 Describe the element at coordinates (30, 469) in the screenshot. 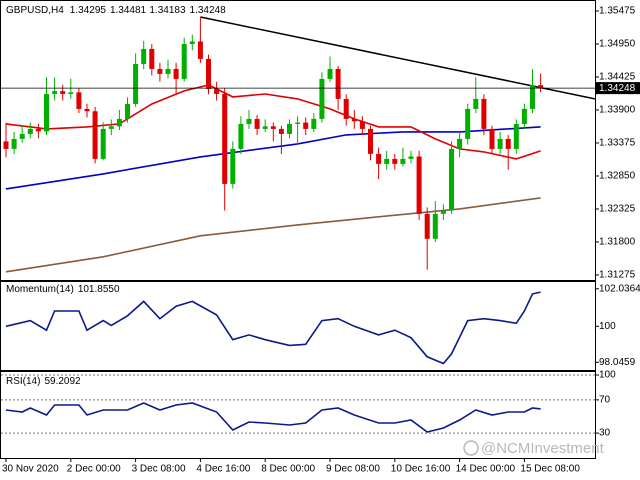

I see `x-tick-label: 30 Nov 2020` at that location.